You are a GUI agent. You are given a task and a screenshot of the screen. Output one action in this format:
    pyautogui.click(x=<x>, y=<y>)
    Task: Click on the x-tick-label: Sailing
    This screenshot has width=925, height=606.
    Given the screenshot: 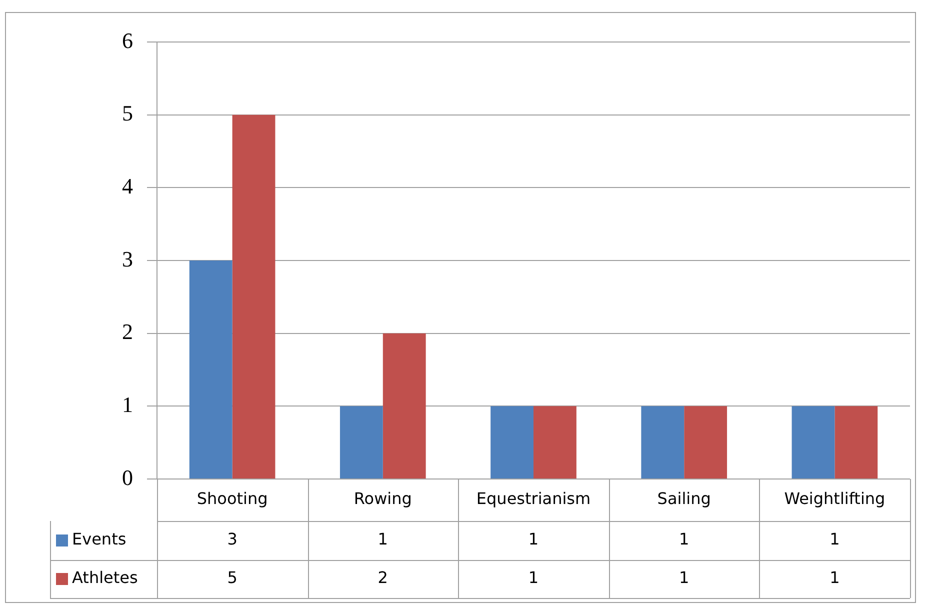 What is the action you would take?
    pyautogui.click(x=684, y=498)
    